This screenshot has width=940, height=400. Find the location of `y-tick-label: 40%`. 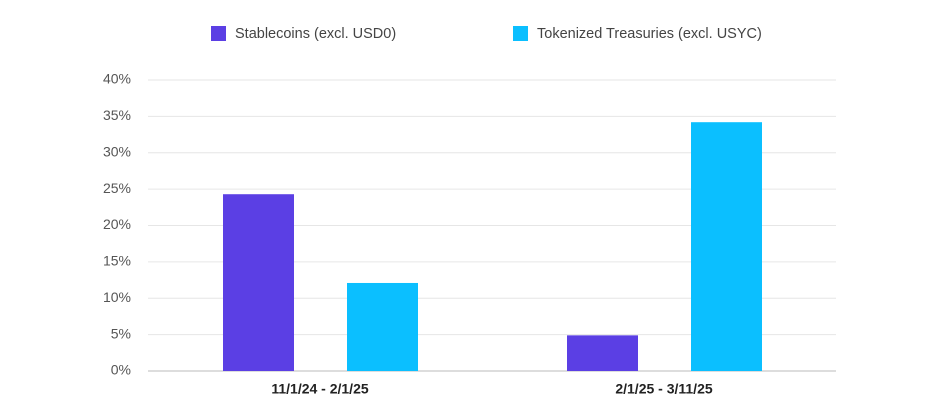

y-tick-label: 40% is located at coordinates (117, 79).